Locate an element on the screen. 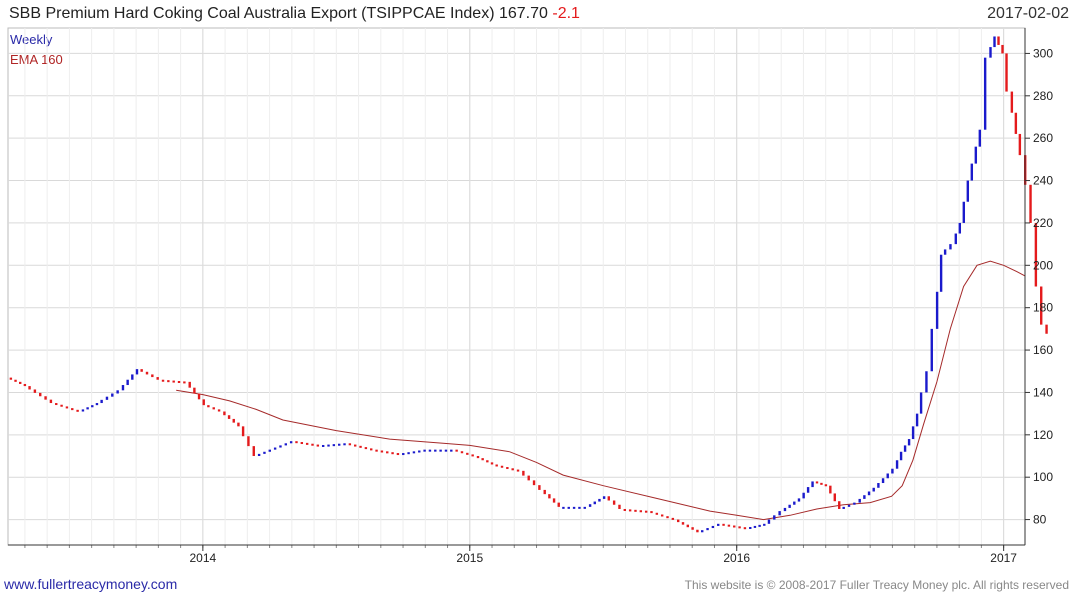 The image size is (1075, 600). y-tick-label: 160 is located at coordinates (1043, 350).